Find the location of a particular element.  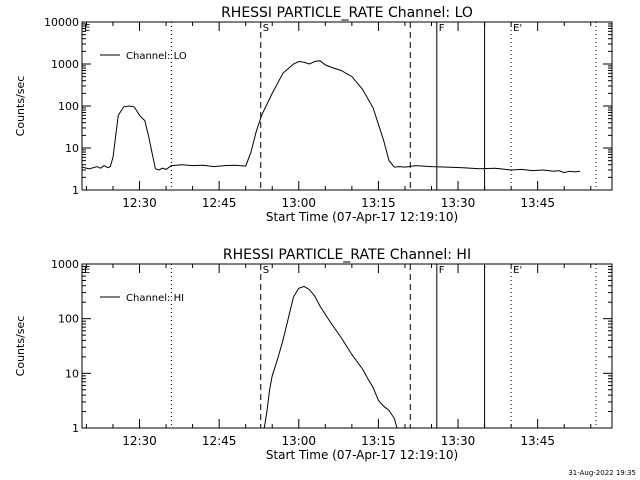

chart-title: RHESSI PARTICLE_RATE Channel: HI is located at coordinates (347, 255).